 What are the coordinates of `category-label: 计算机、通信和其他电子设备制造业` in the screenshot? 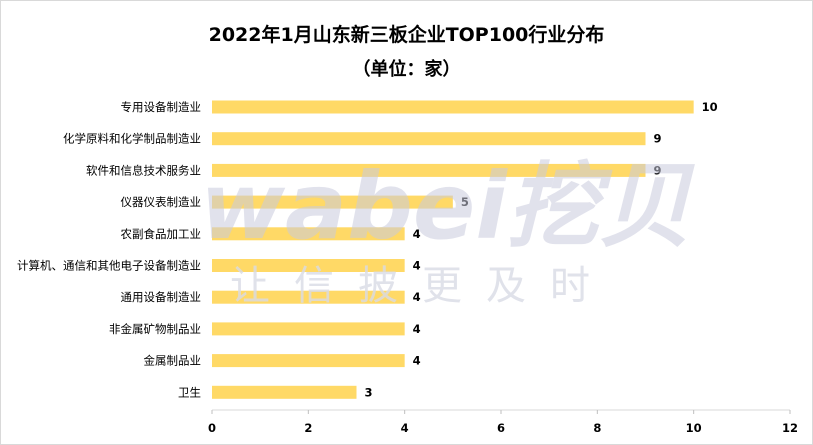 It's located at (109, 266).